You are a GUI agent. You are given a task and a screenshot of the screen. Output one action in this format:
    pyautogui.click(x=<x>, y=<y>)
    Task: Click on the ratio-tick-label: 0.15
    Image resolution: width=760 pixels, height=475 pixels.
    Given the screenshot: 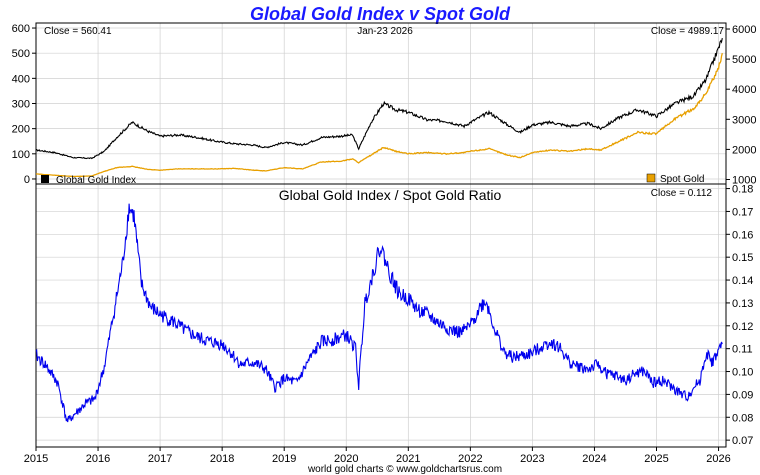 What is the action you would take?
    pyautogui.click(x=742, y=258)
    